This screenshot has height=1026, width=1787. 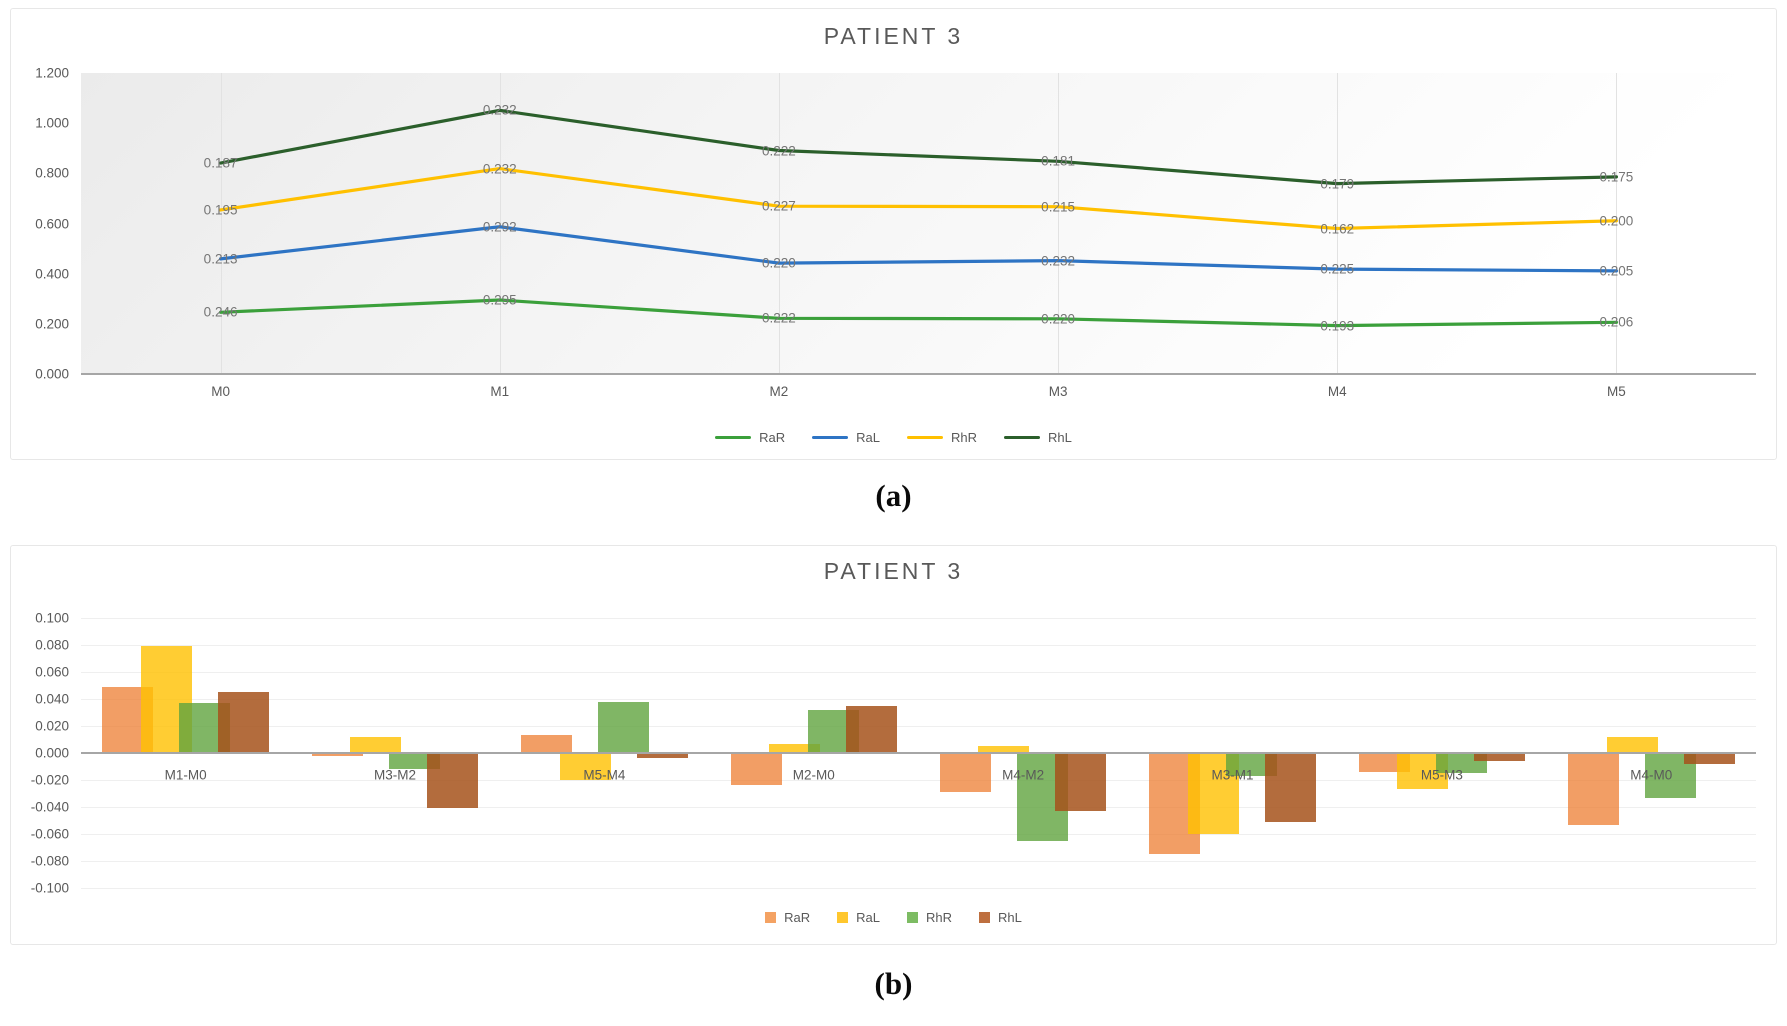 I want to click on data-label-rar: 0.295, so click(x=499, y=300).